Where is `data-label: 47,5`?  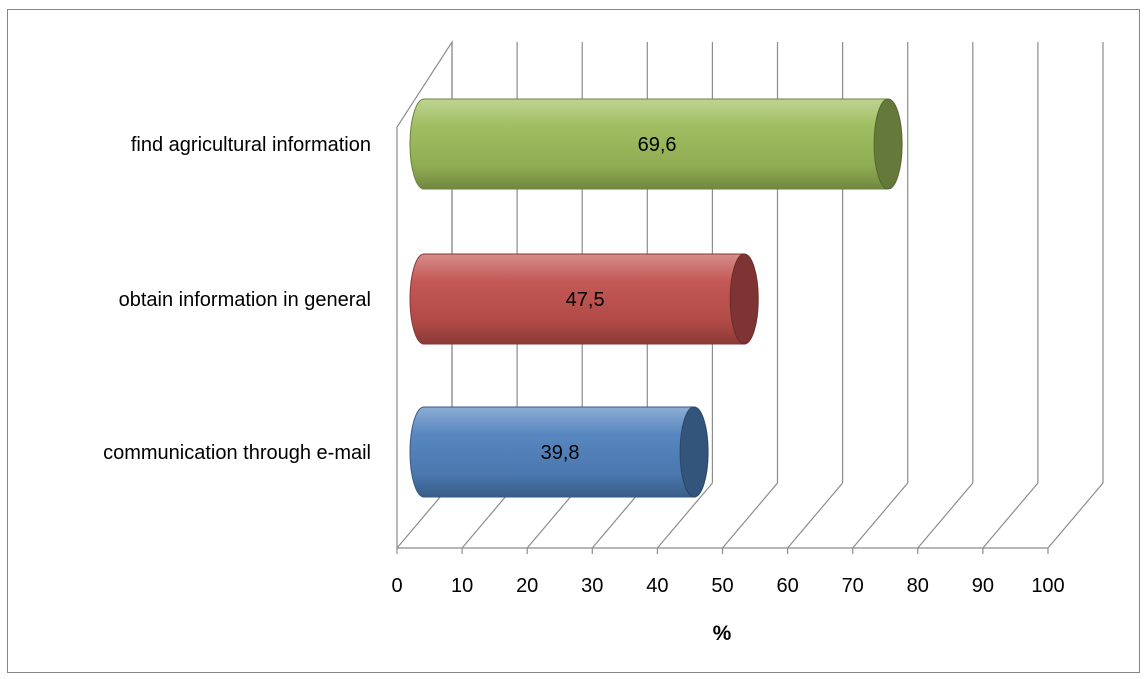
data-label: 47,5 is located at coordinates (585, 300).